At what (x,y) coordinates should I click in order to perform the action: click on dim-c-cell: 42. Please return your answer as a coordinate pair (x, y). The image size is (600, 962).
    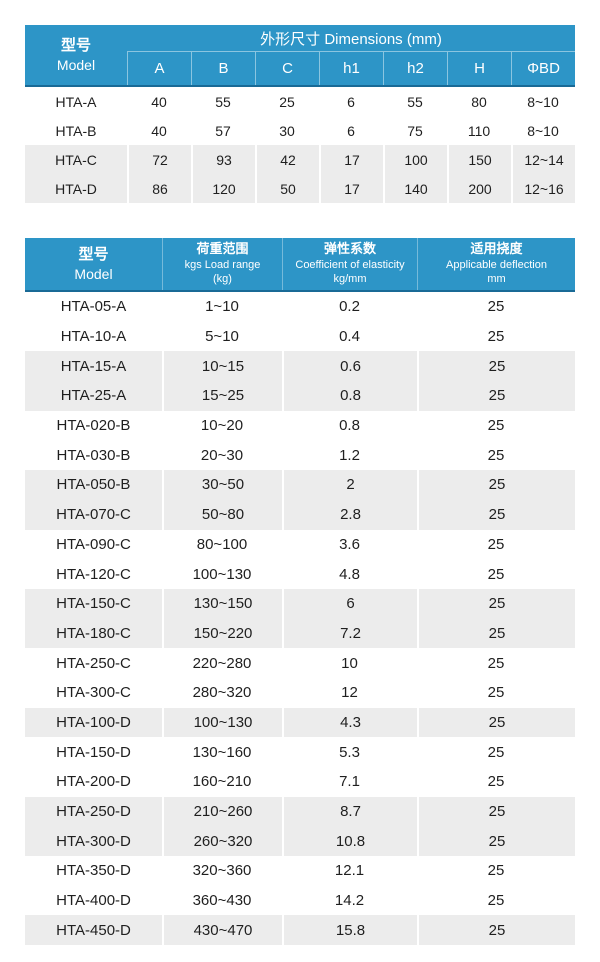
    Looking at the image, I should click on (287, 159).